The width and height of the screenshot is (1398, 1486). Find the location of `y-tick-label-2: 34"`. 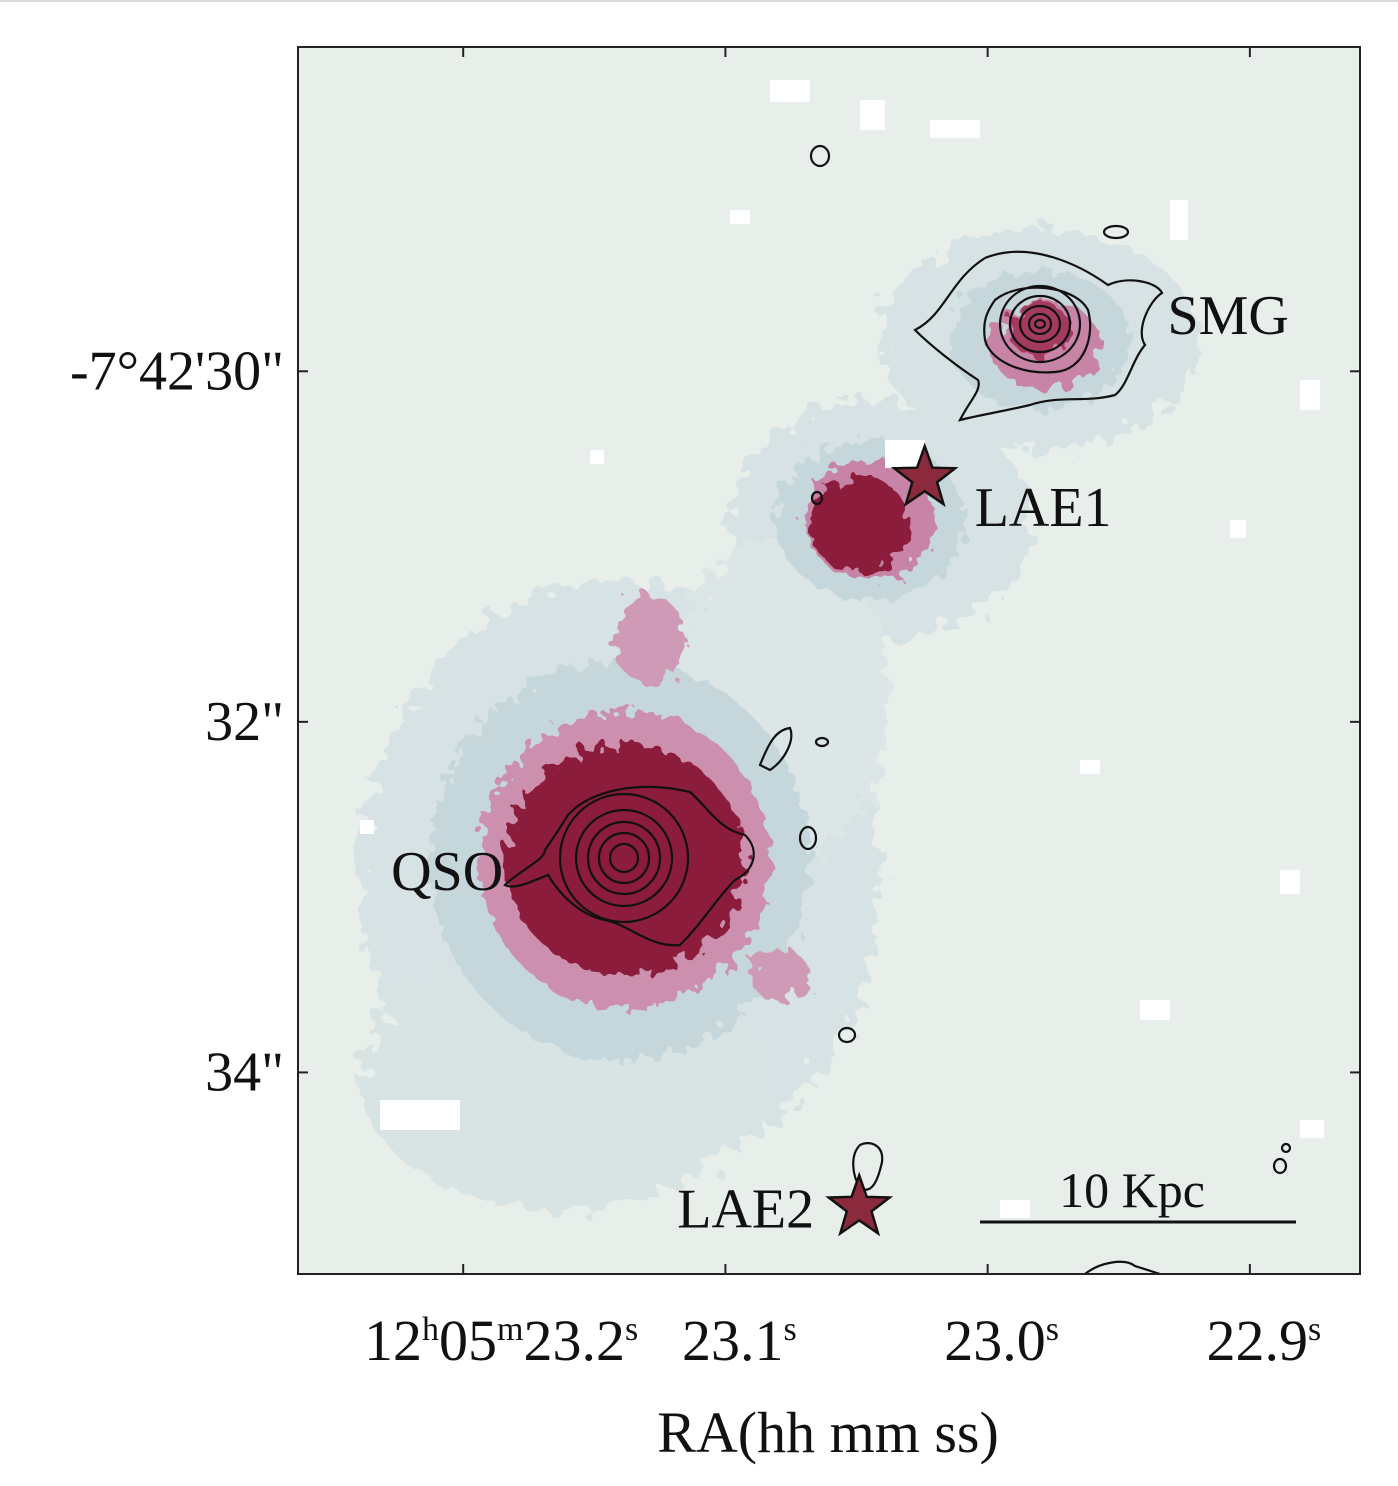

y-tick-label-2: 34" is located at coordinates (244, 1072).